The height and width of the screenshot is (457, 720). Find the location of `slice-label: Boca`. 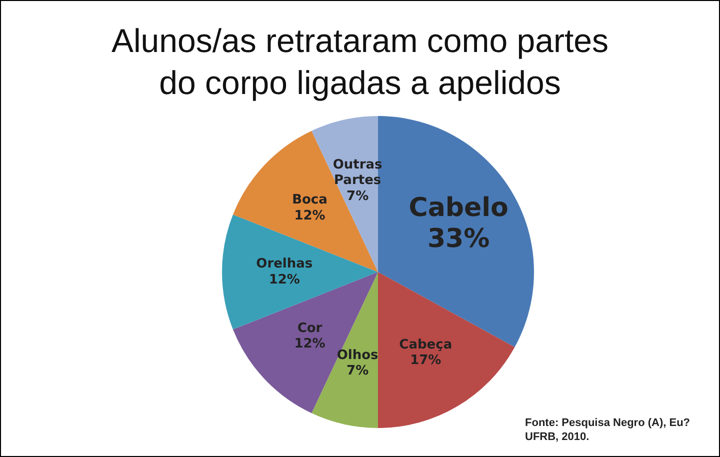

slice-label: Boca is located at coordinates (310, 200).